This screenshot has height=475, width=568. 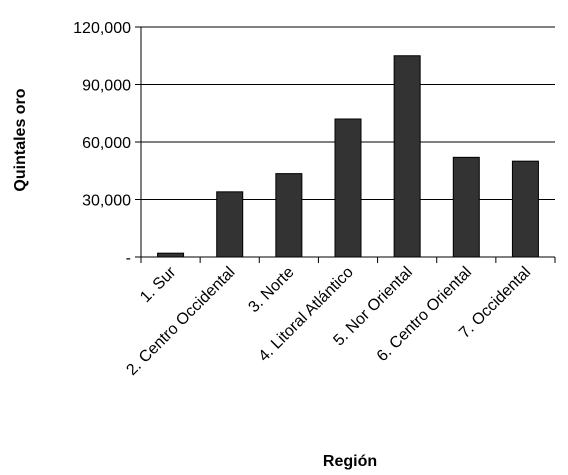 I want to click on y-tick-labels: - 30,000 60,000 90,000 120,000, so click(x=102, y=143).